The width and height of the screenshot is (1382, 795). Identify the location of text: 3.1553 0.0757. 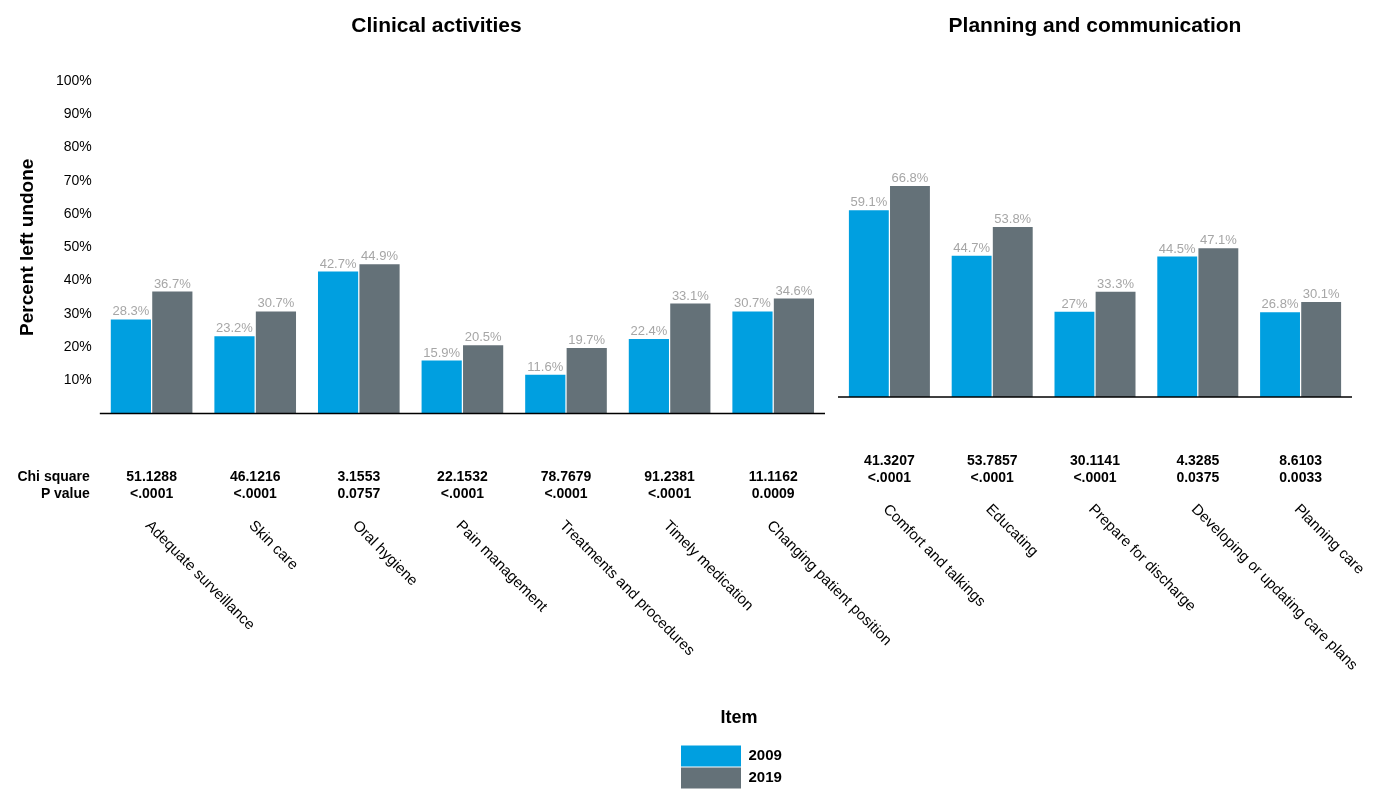
(359, 485).